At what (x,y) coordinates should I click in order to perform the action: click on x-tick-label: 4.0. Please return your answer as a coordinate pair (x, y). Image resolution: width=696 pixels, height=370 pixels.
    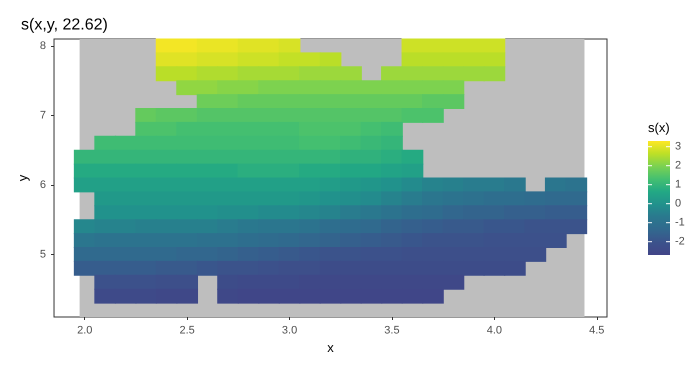
    Looking at the image, I should click on (494, 330).